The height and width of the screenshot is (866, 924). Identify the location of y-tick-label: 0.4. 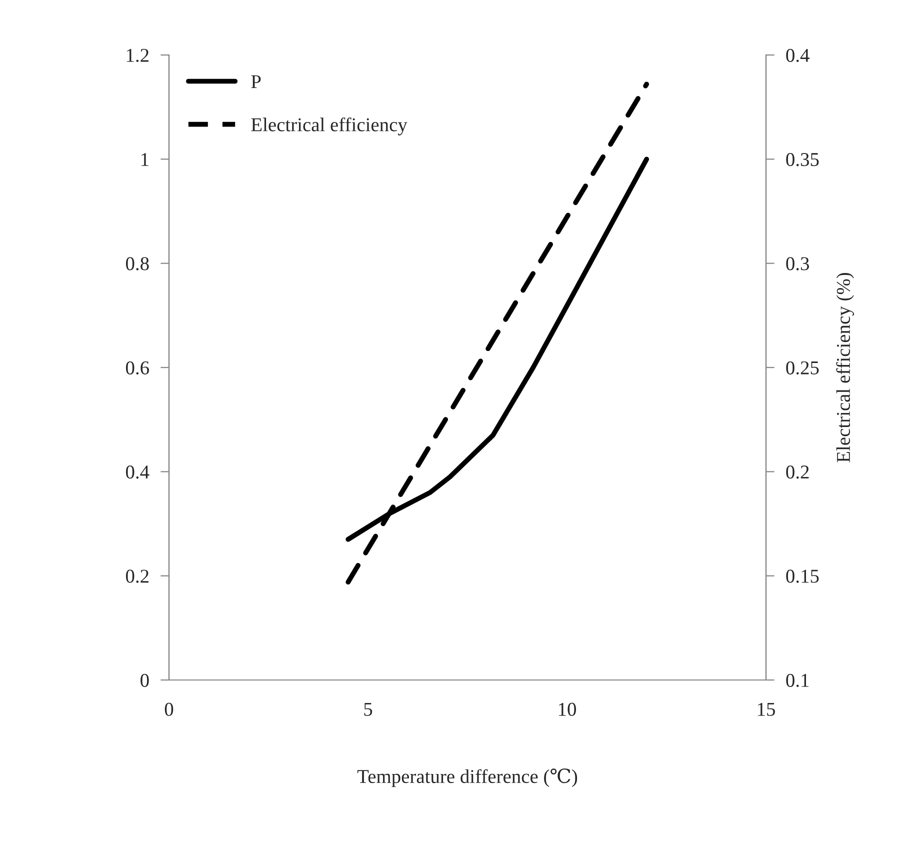
(138, 472).